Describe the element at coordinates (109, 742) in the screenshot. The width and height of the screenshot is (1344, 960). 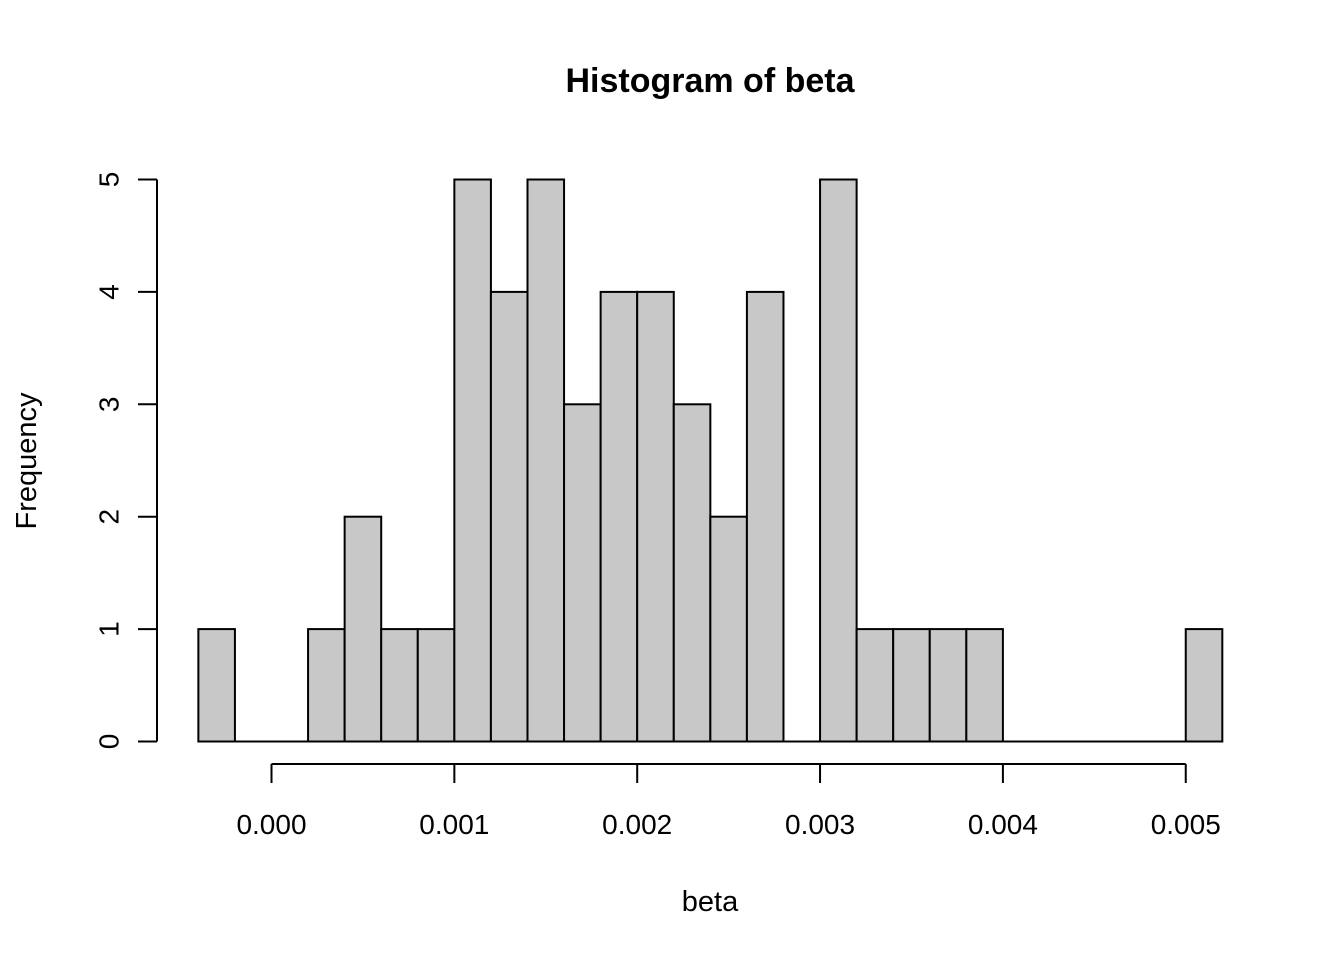
I see `y-tick-label: 0` at that location.